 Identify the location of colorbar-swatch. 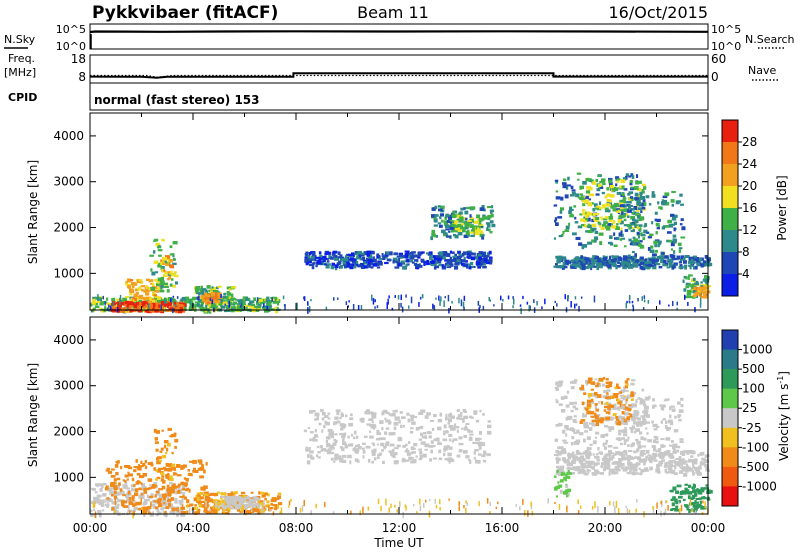
(730, 263).